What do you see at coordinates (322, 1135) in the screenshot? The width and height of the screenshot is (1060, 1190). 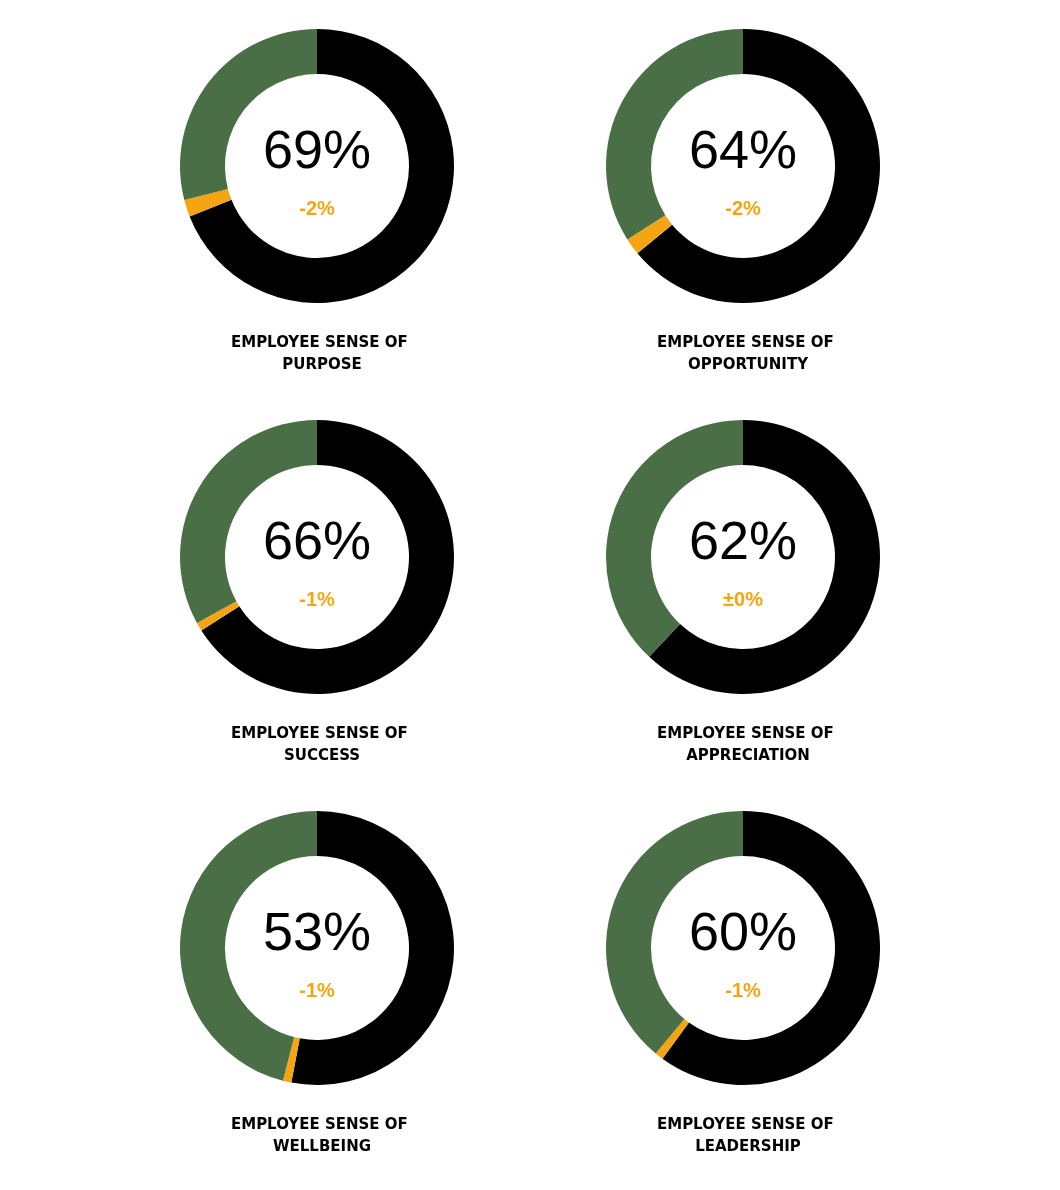 I see `text: EMPLOYEE SENSE OF WELLBEING` at bounding box center [322, 1135].